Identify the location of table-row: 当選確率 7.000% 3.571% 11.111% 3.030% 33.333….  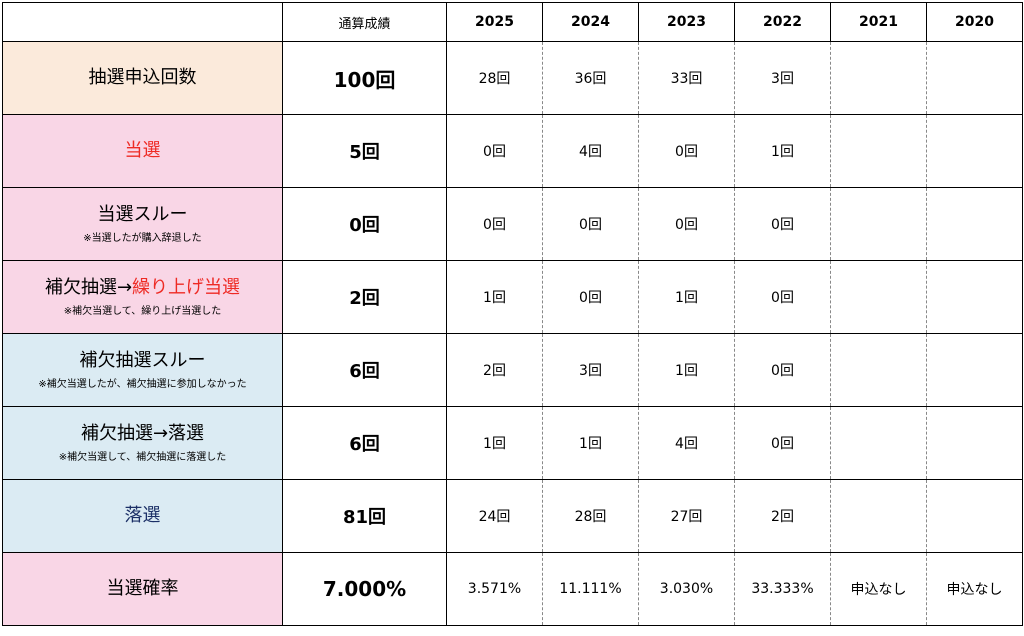
(512, 589).